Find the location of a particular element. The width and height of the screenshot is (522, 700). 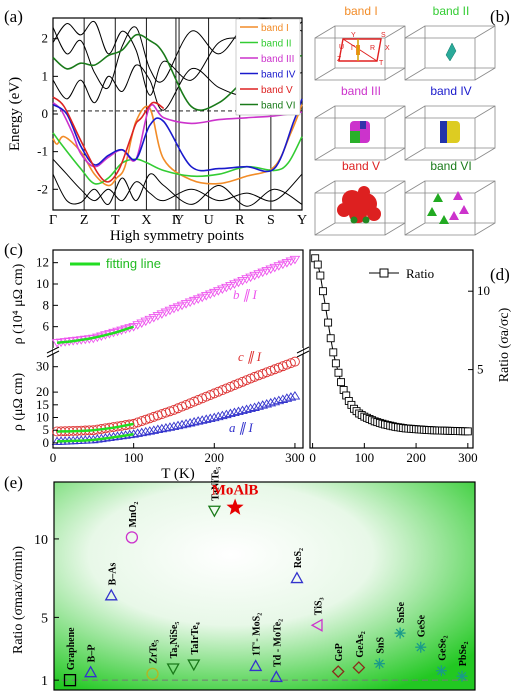

y-tick-label-a: 0 is located at coordinates (45, 113).